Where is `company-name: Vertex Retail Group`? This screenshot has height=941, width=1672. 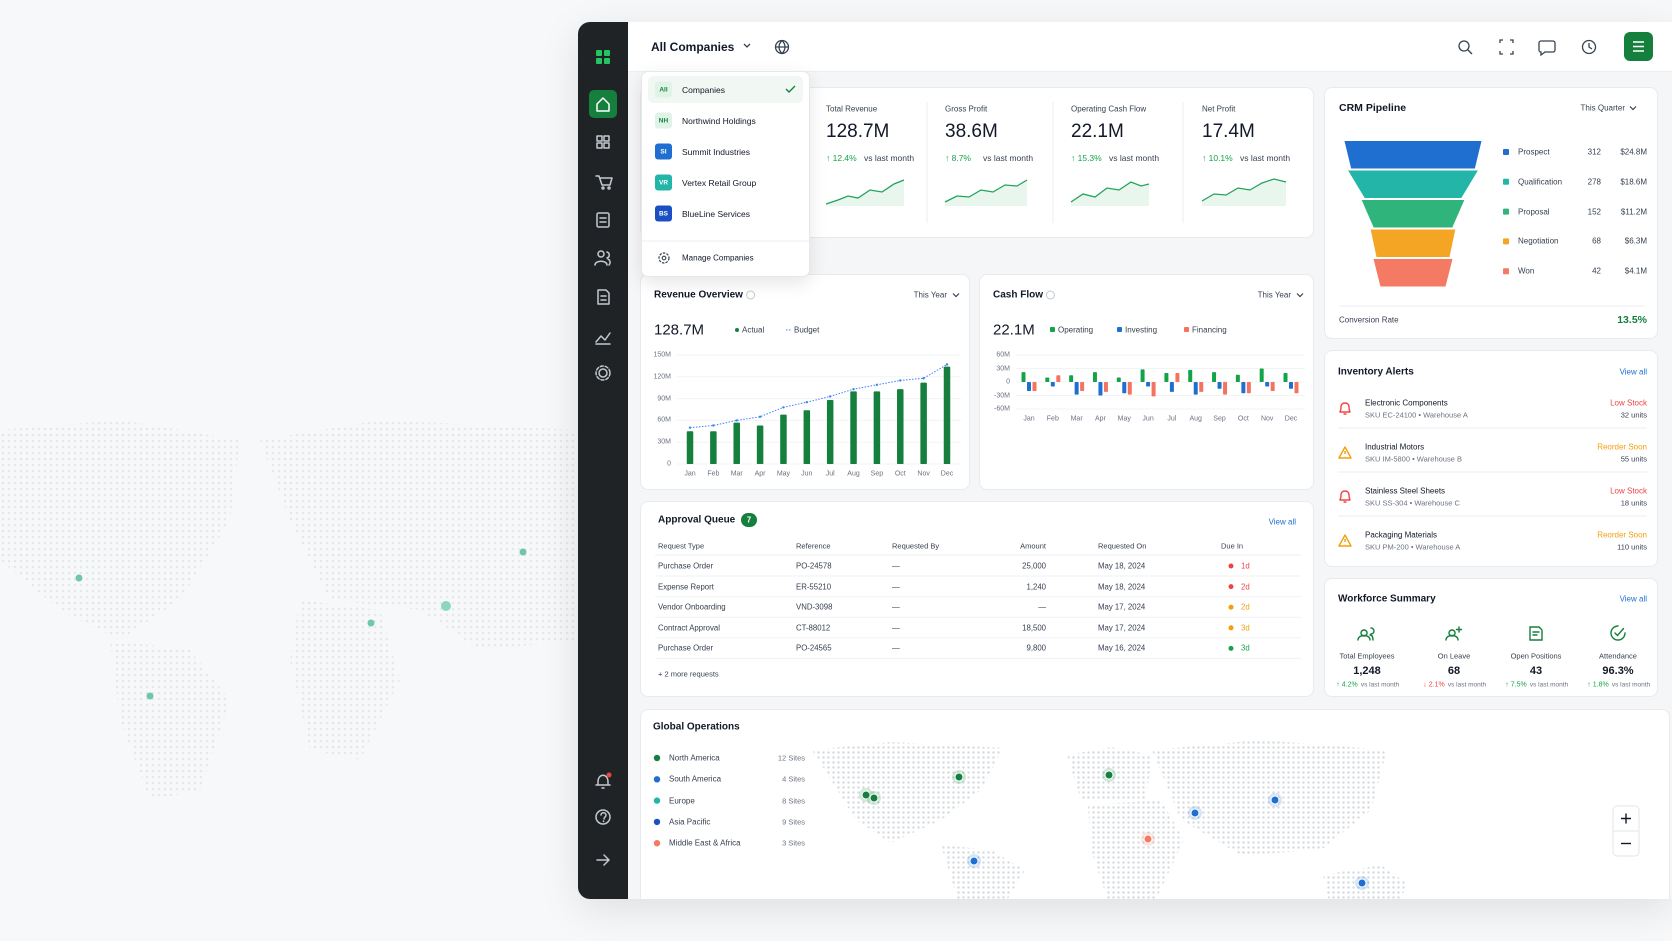 company-name: Vertex Retail Group is located at coordinates (719, 182).